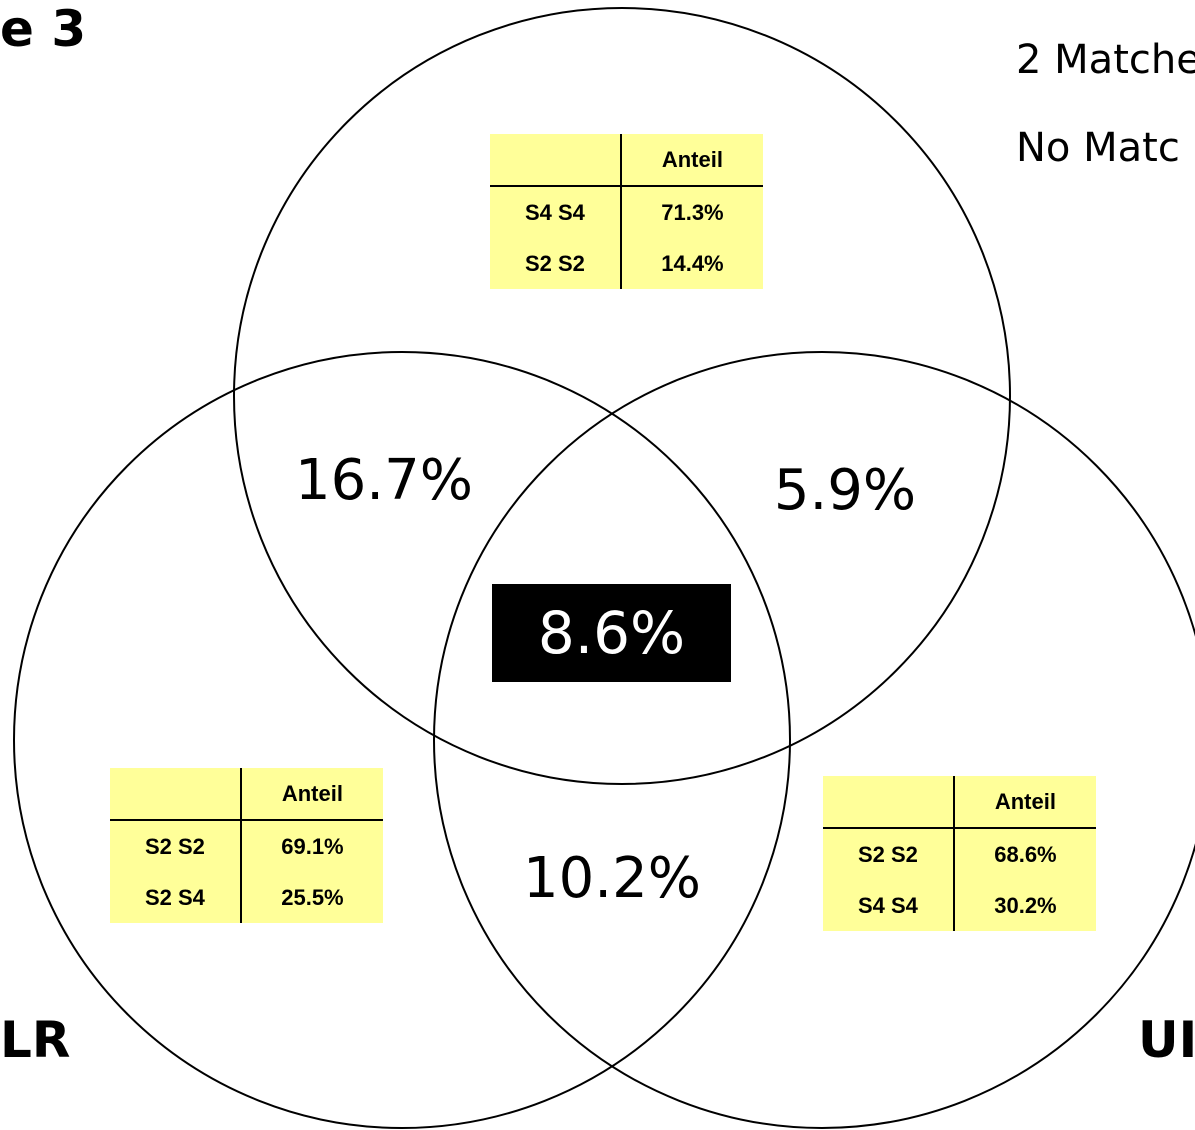 This screenshot has height=1130, width=1195. What do you see at coordinates (1098, 148) in the screenshot?
I see `legend-no-match: No Matc` at bounding box center [1098, 148].